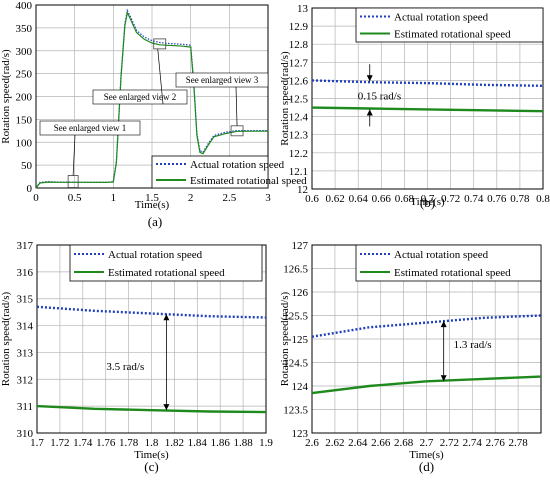  Describe the element at coordinates (83, 443) in the screenshot. I see `x-tick-label: 1.74` at that location.